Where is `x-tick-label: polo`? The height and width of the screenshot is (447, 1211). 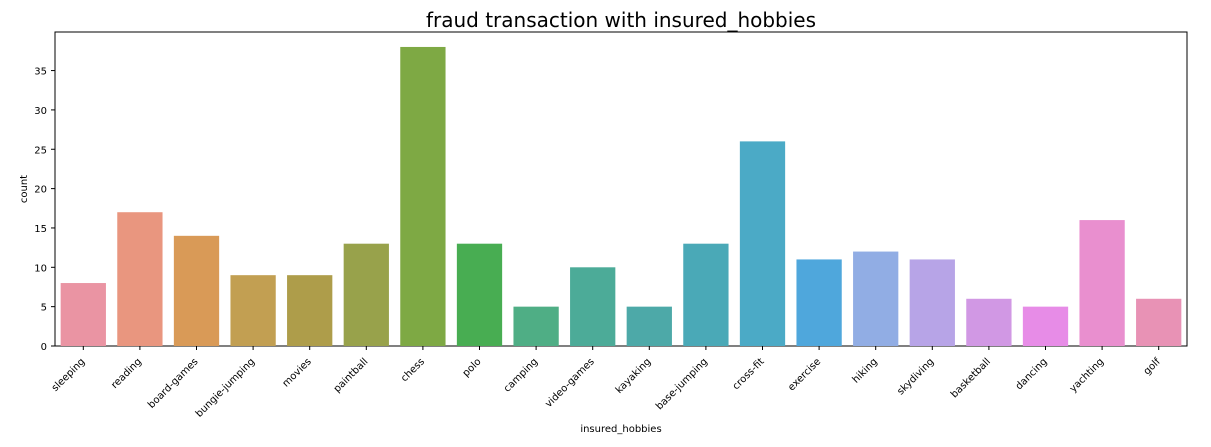
x-tick-label: polo is located at coordinates (472, 367).